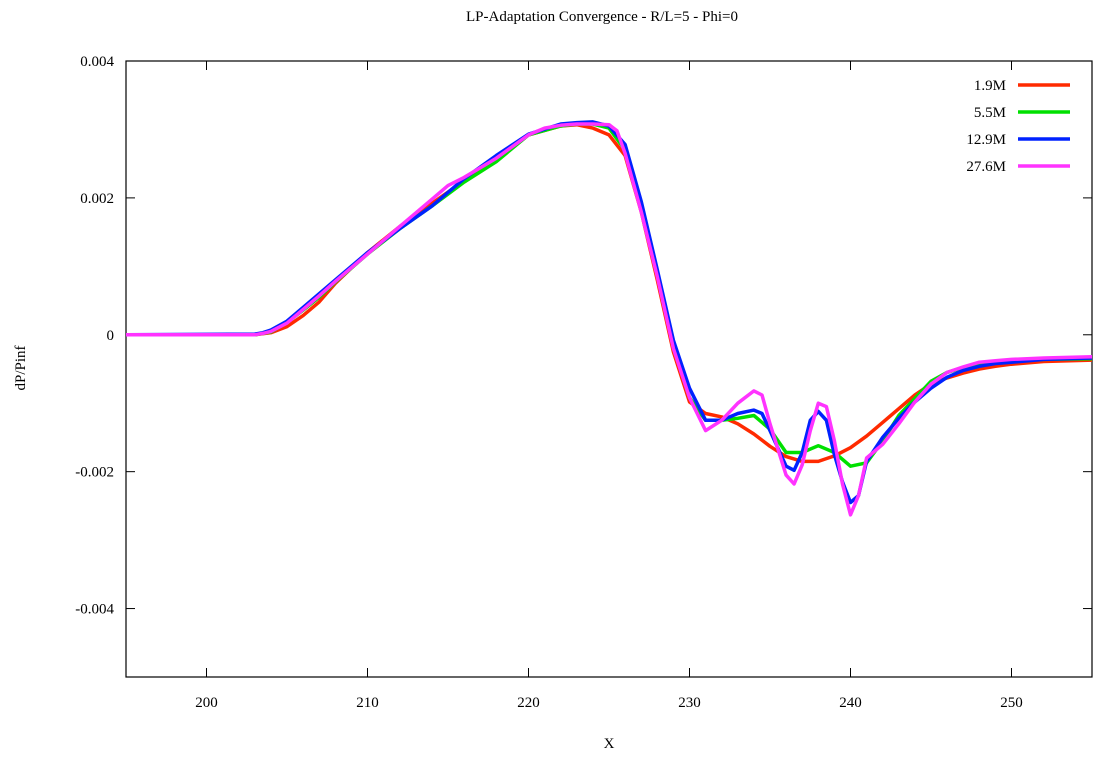  Describe the element at coordinates (850, 703) in the screenshot. I see `x-tick-label: 240` at that location.